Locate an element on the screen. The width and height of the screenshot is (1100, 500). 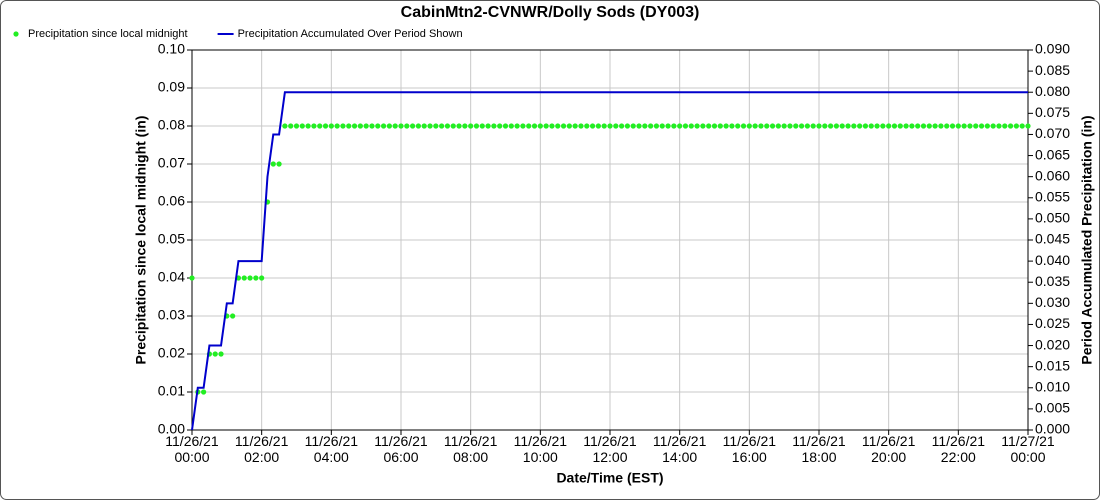
x-axis-title: Date/Time (EST) is located at coordinates (609, 478).